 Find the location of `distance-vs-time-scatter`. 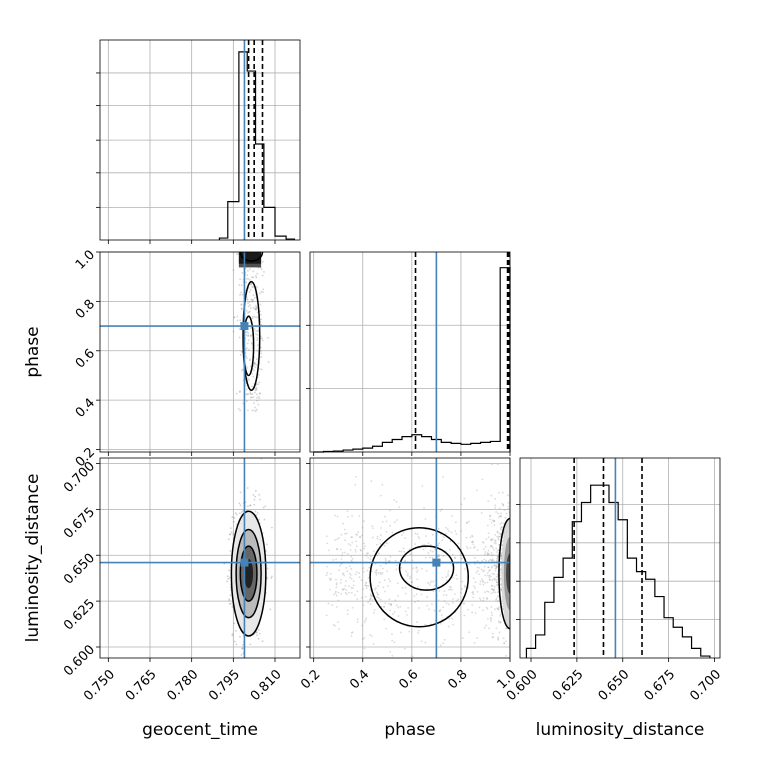

distance-vs-time-scatter is located at coordinates (248, 563).